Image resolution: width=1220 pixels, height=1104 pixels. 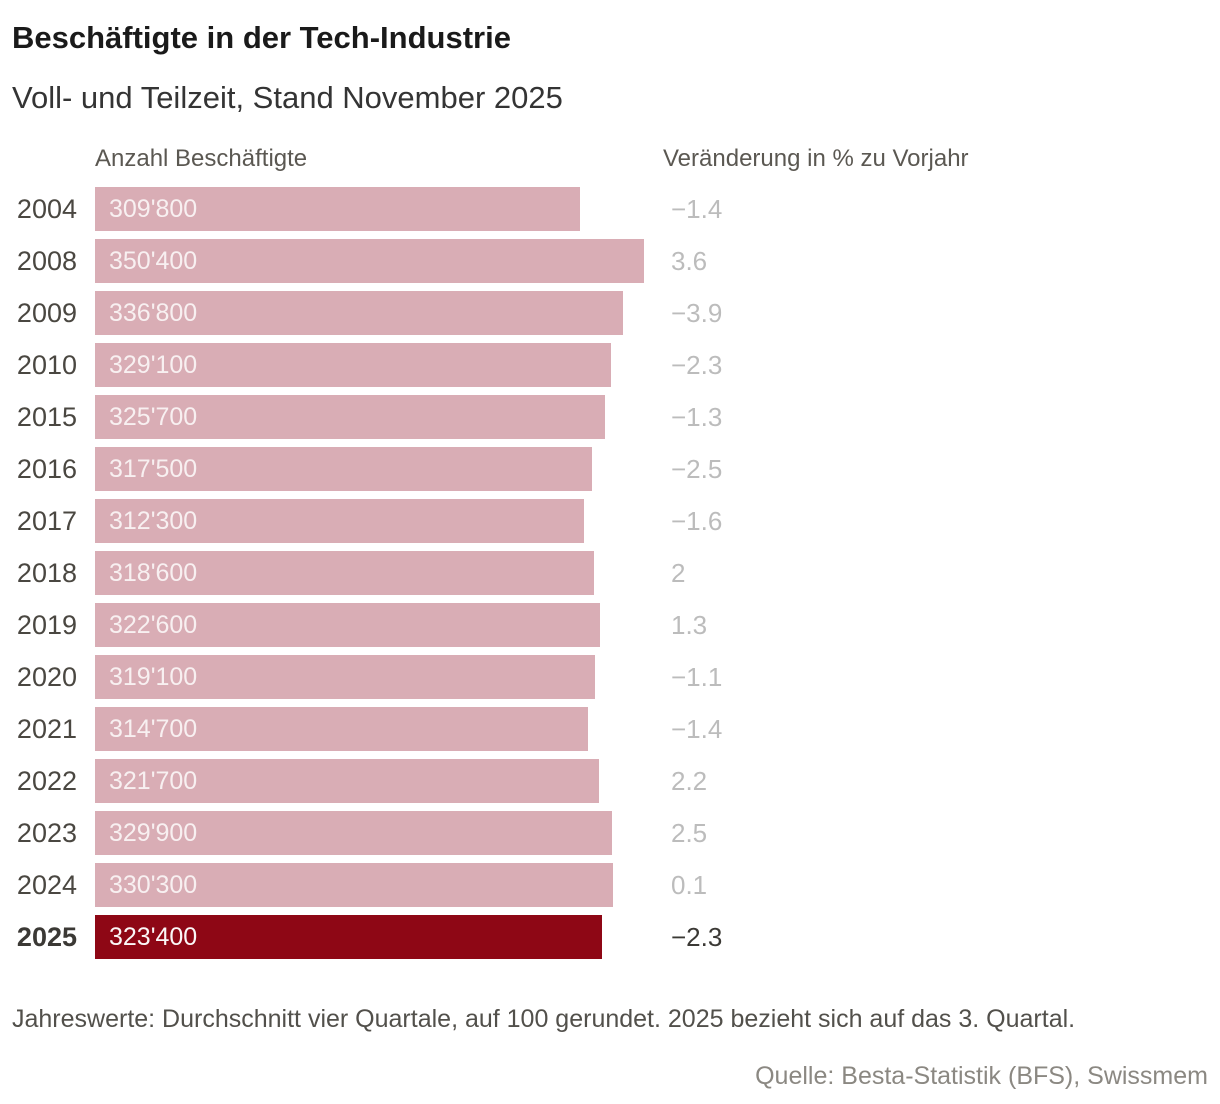 I want to click on year-label: 2004, so click(x=46, y=208).